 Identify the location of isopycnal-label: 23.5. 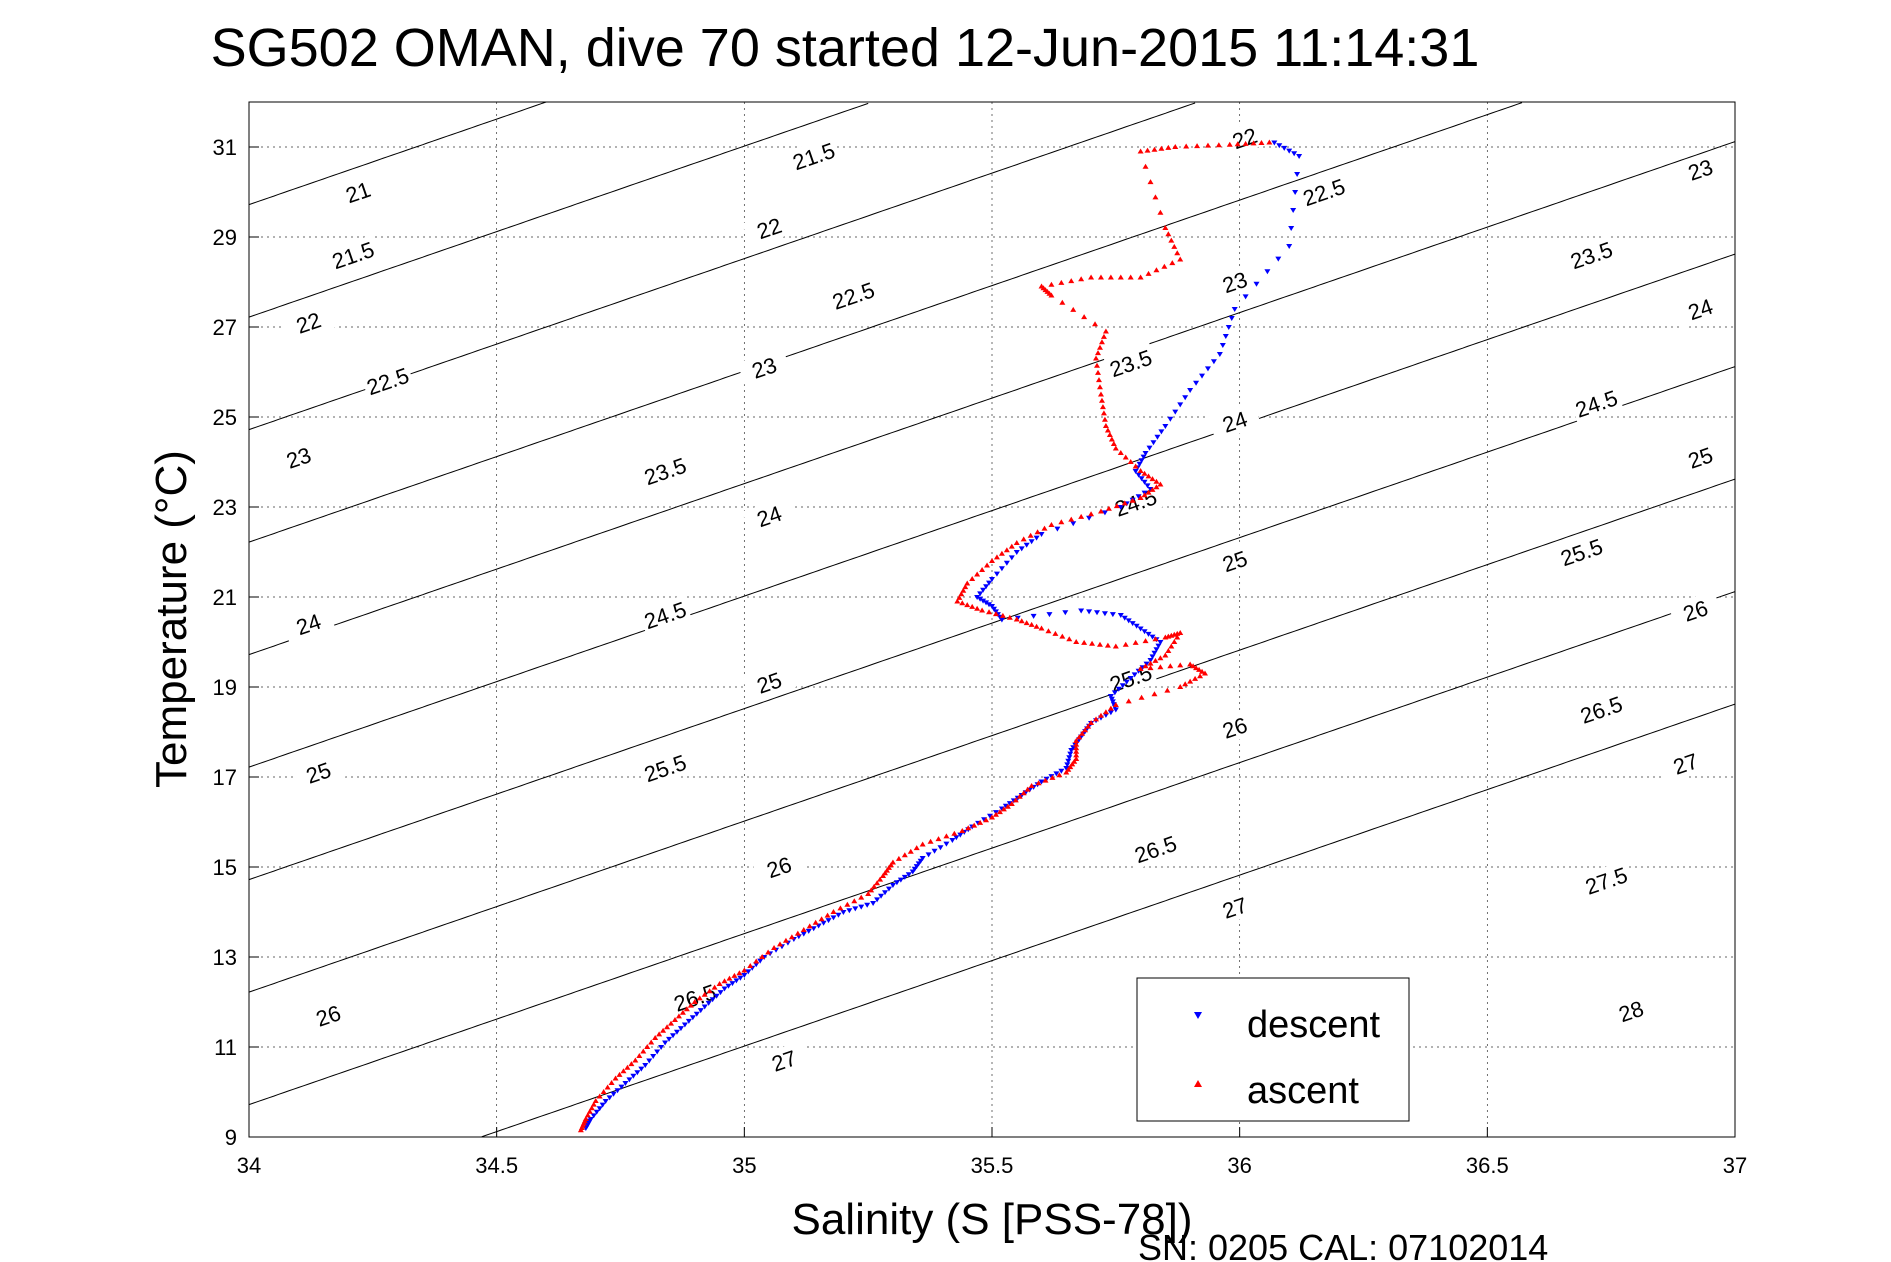
(1131, 364).